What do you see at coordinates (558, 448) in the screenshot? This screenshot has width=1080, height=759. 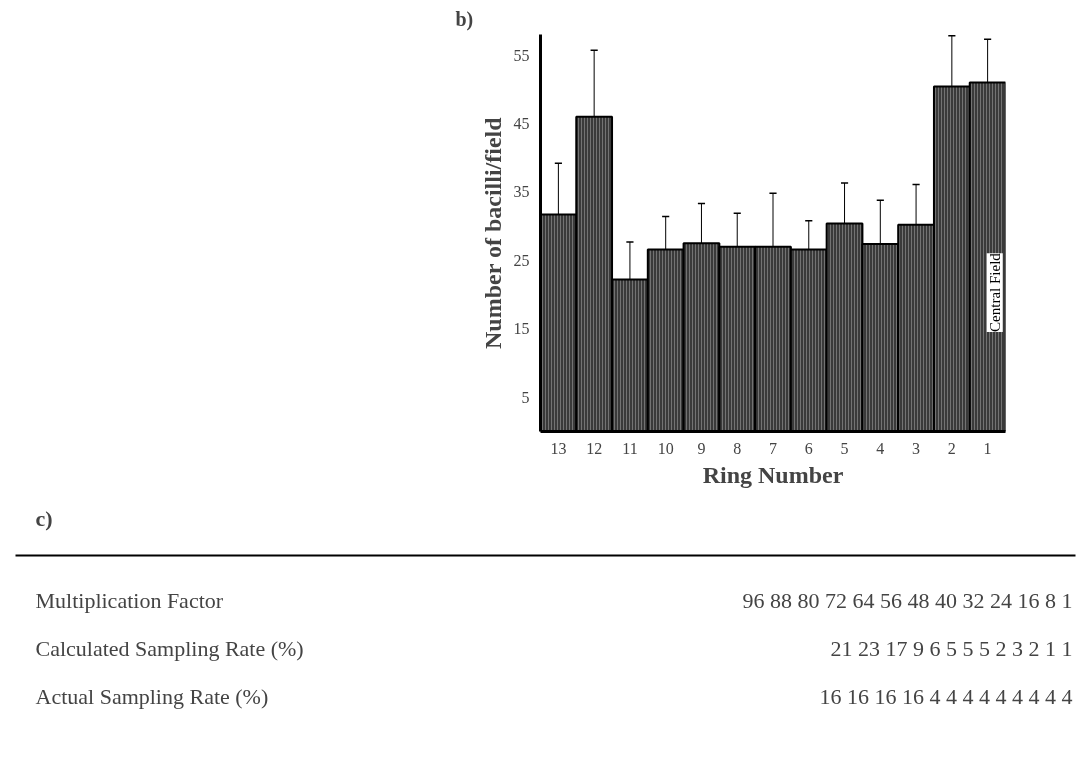 I see `x-tick-label: 13` at bounding box center [558, 448].